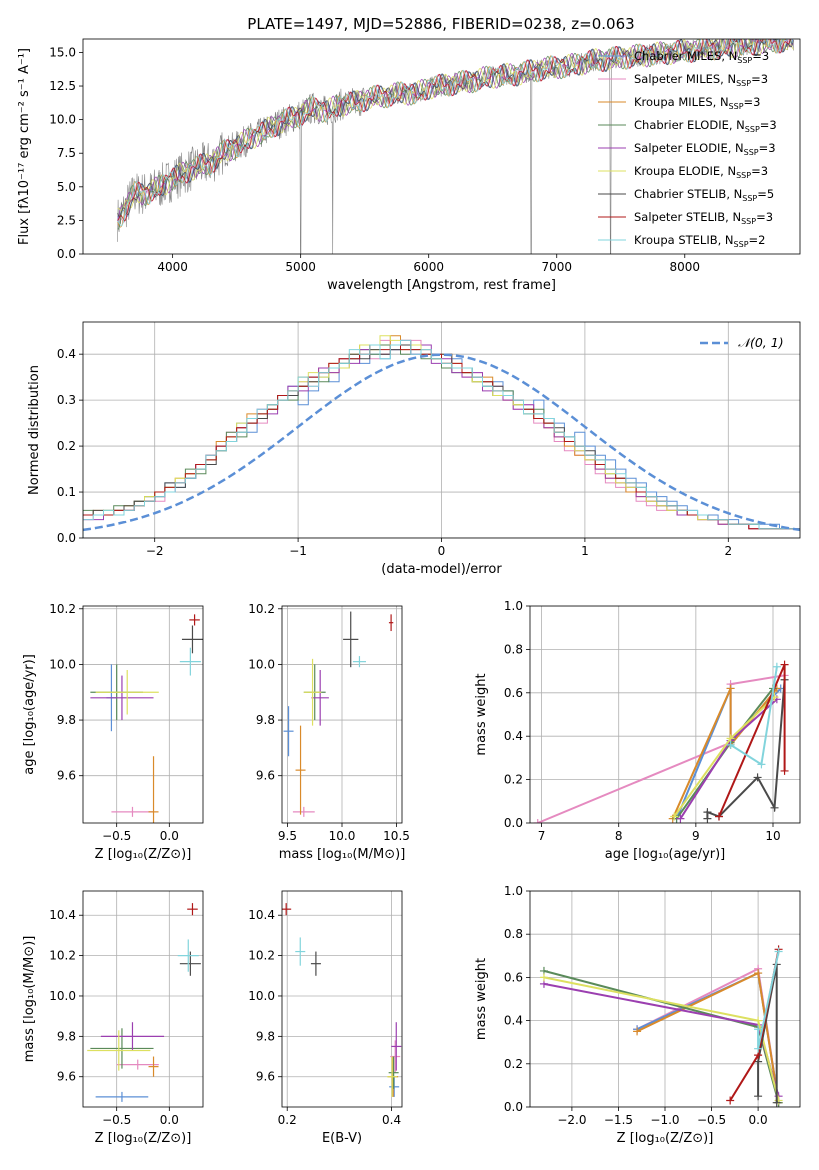  What do you see at coordinates (513, 693) in the screenshot?
I see `y-tick-label: 0.6` at bounding box center [513, 693].